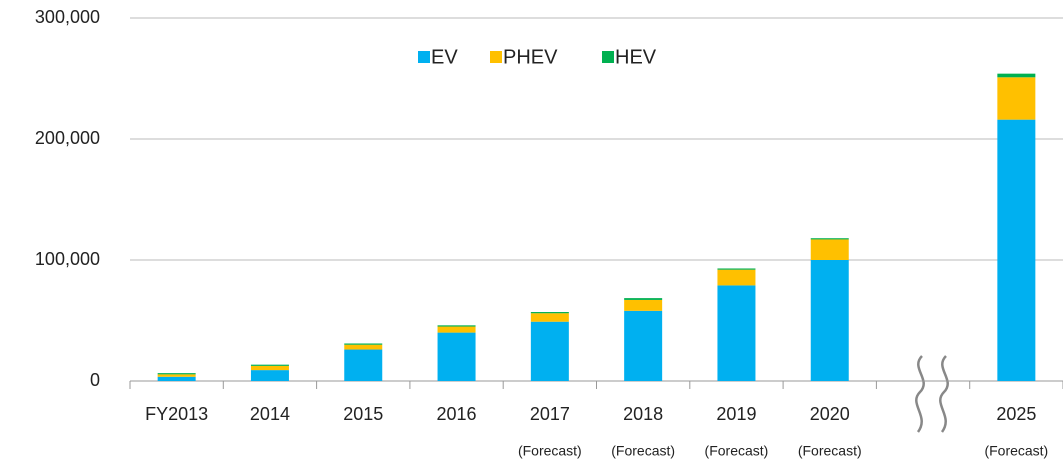 This screenshot has width=1063, height=464. What do you see at coordinates (736, 414) in the screenshot?
I see `x-tick-label: 2019` at bounding box center [736, 414].